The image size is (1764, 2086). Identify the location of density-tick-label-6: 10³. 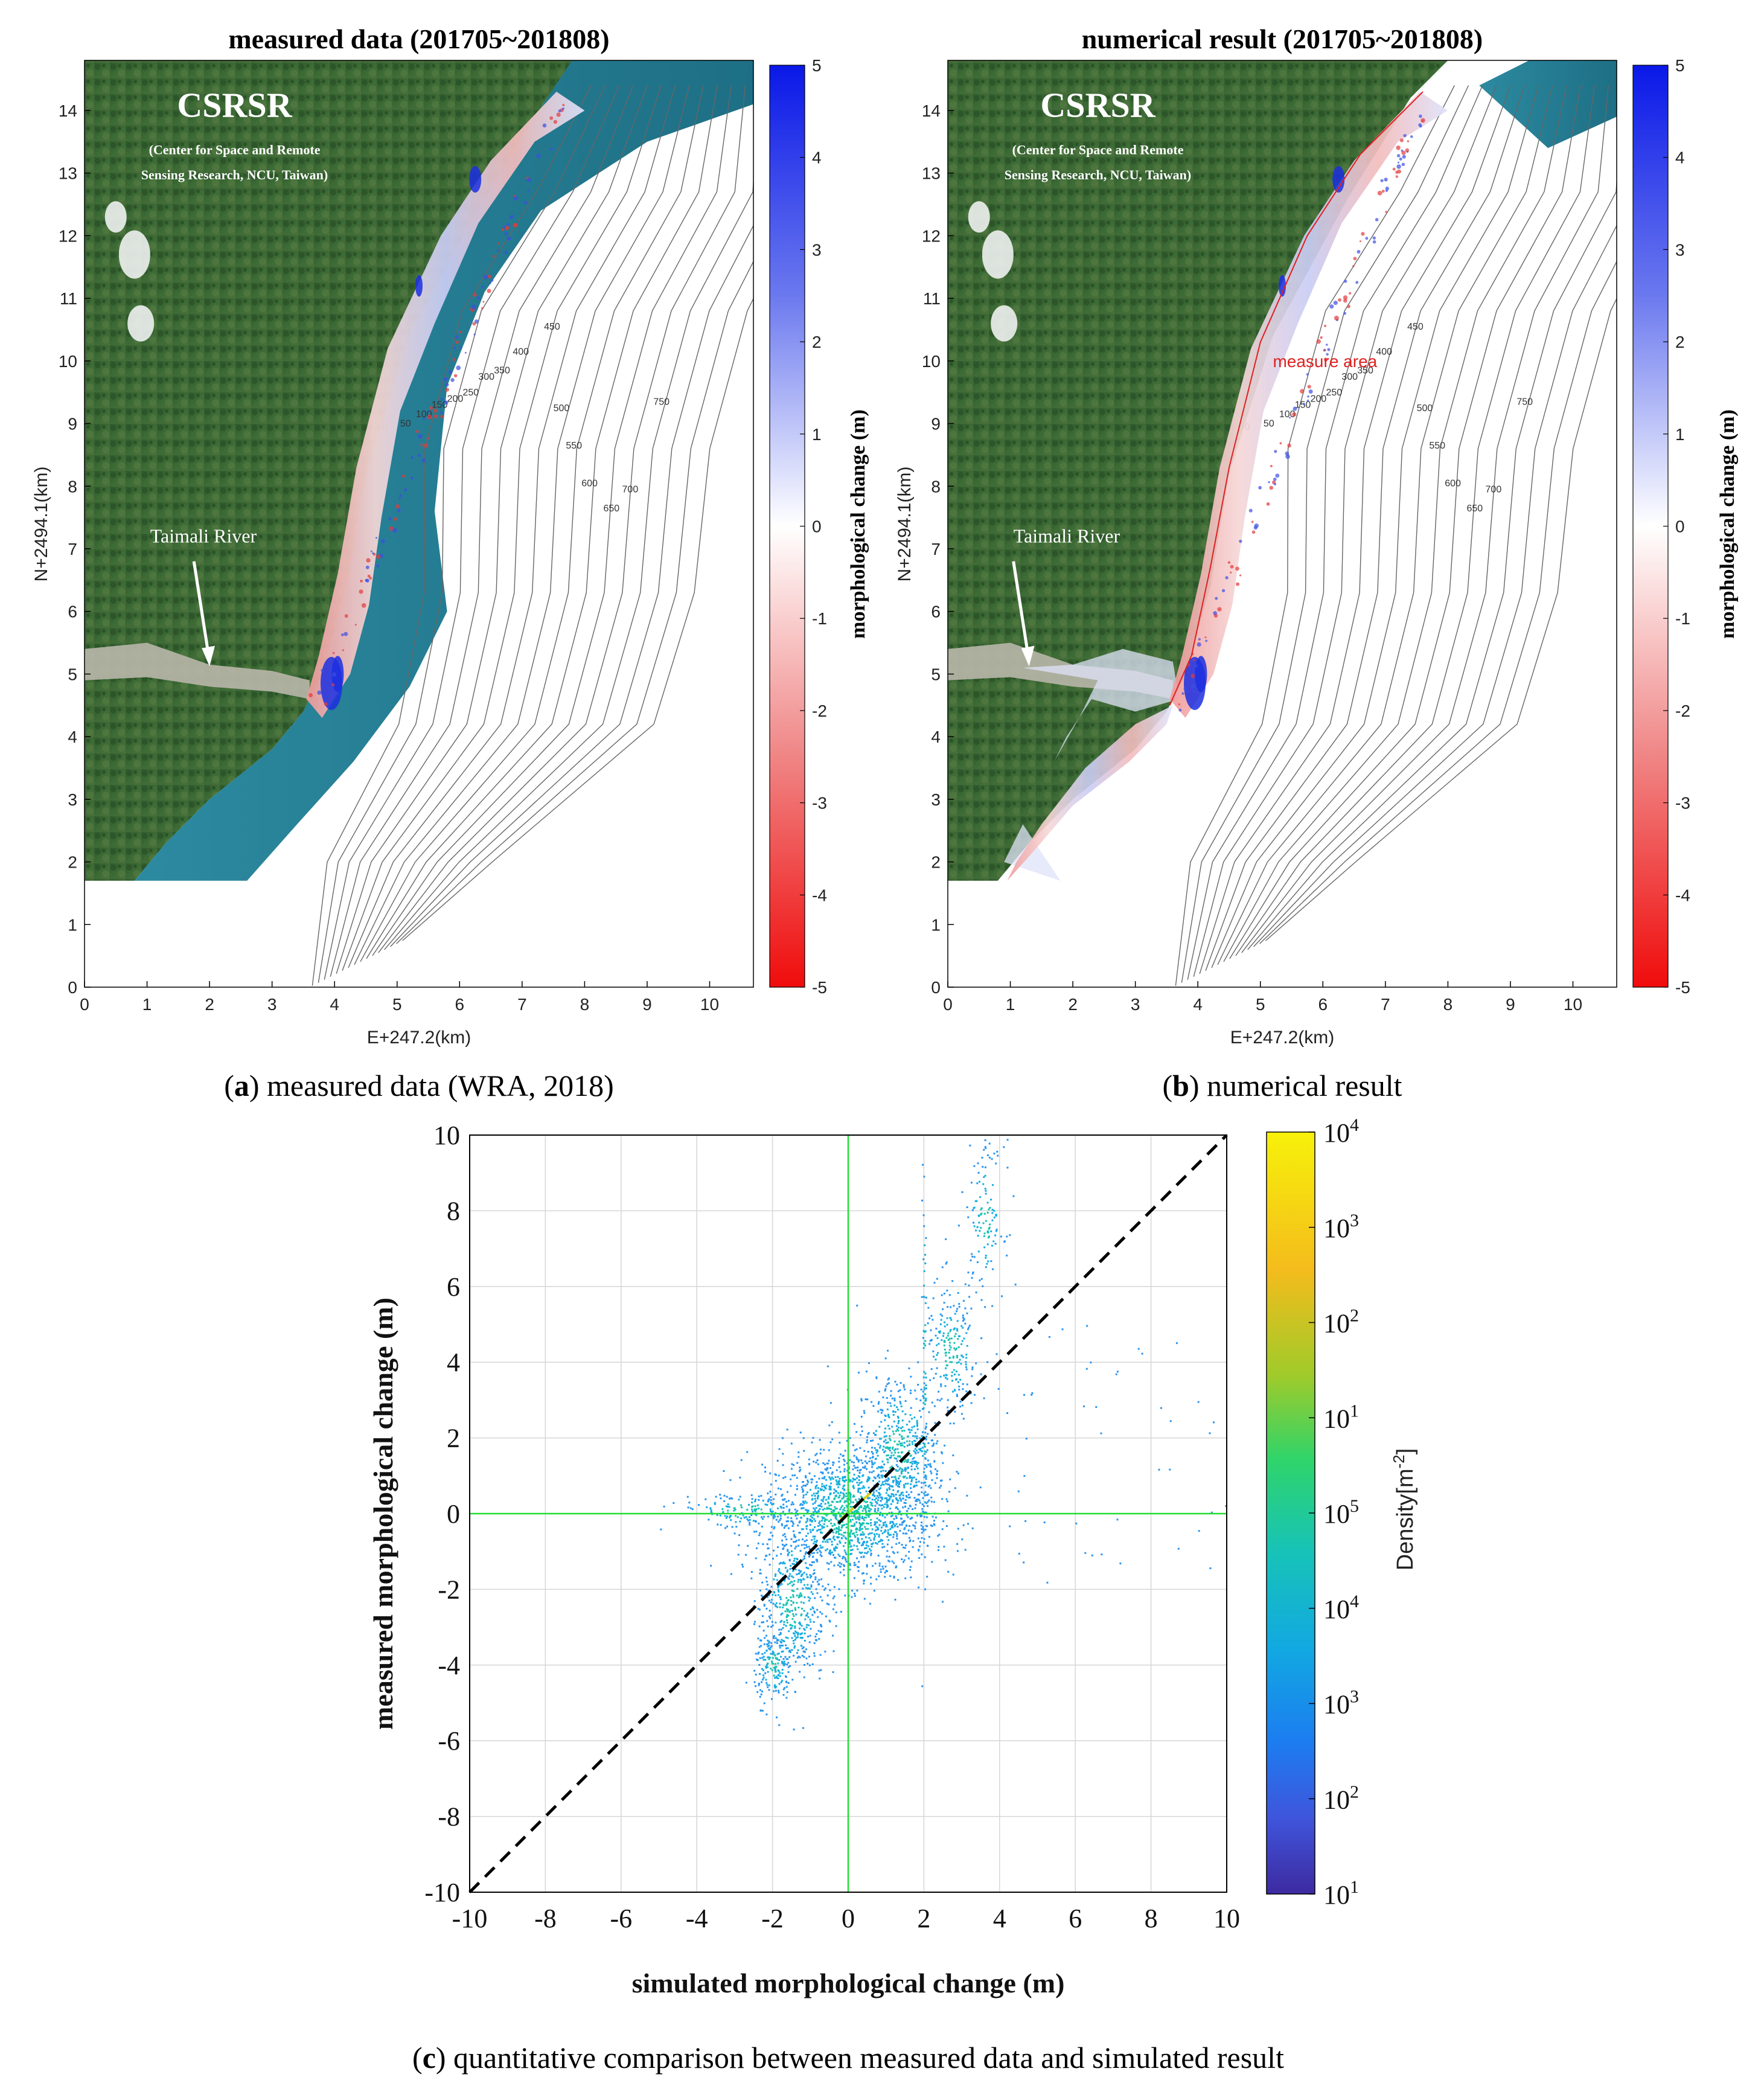
(1341, 1703).